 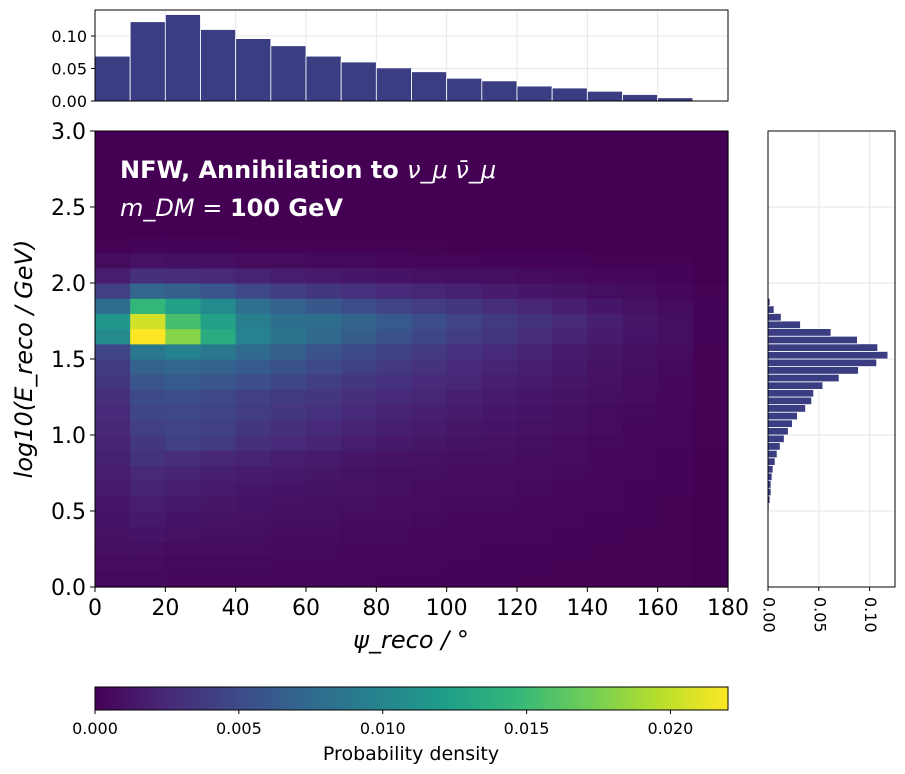 What do you see at coordinates (517, 608) in the screenshot?
I see `x-tick-label: 120` at bounding box center [517, 608].